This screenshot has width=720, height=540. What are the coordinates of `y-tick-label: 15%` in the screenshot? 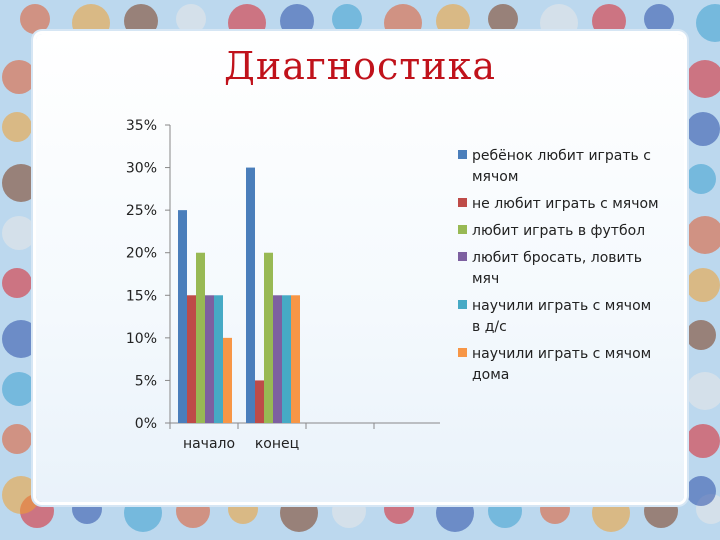 It's located at (141, 296).